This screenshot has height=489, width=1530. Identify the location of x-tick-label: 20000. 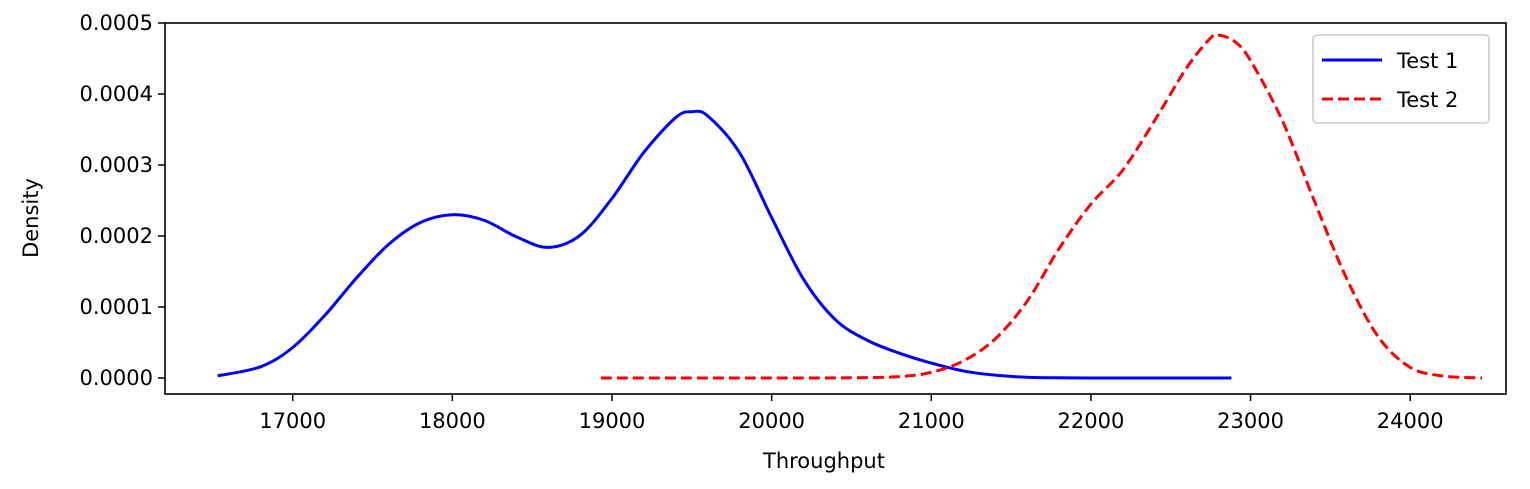
(771, 421).